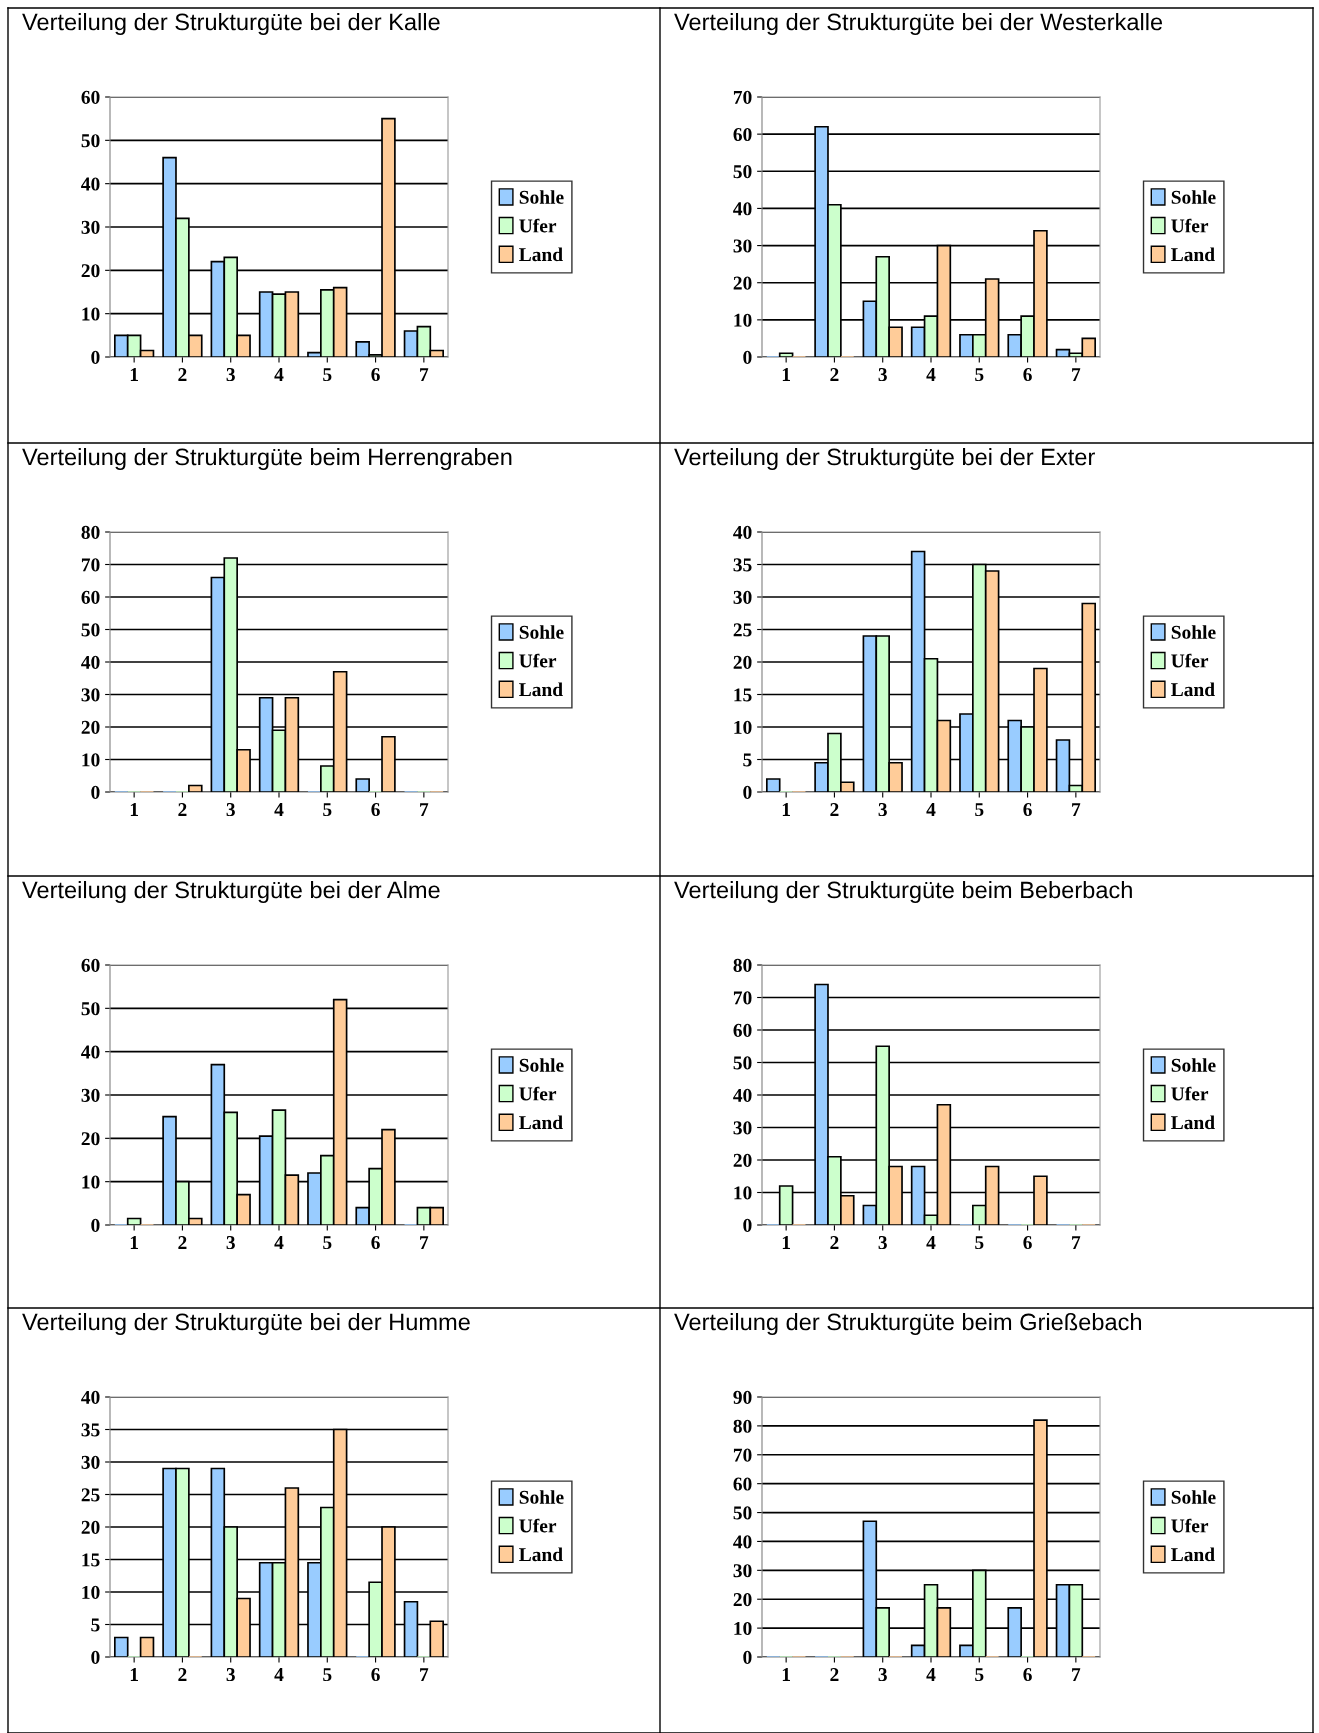 Image resolution: width=1319 pixels, height=1733 pixels. What do you see at coordinates (267, 458) in the screenshot?
I see `chart-title: Verteilung der Strukturgüte beim Herrengraben` at bounding box center [267, 458].